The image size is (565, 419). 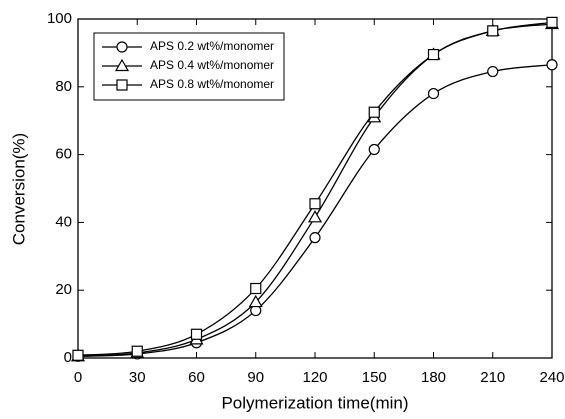 What do you see at coordinates (551, 377) in the screenshot?
I see `x-tick-label: 240` at bounding box center [551, 377].